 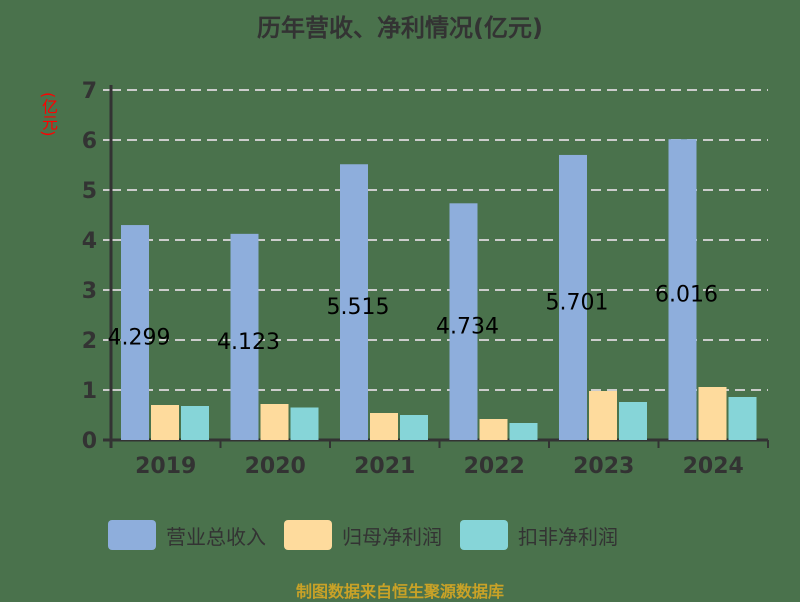 I want to click on y-tick-label: 3, so click(x=89, y=291).